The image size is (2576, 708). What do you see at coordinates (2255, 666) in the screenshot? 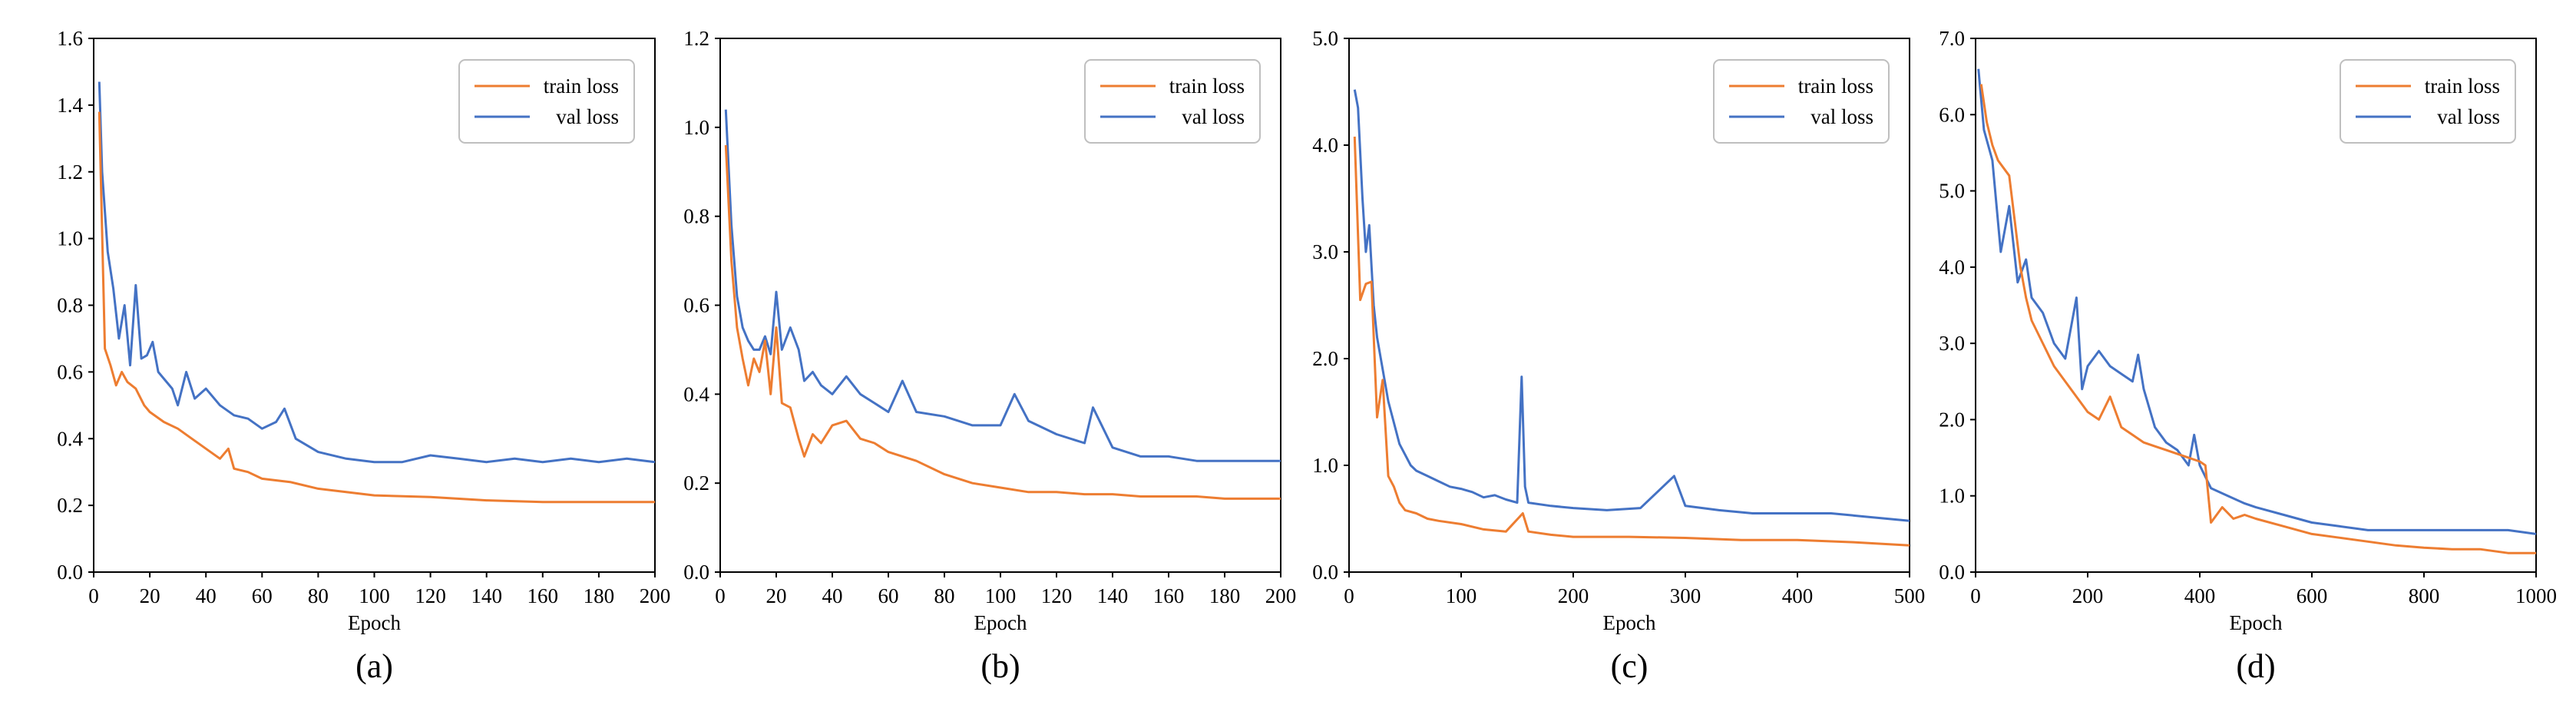
I see `panel-caption: (d)` at bounding box center [2255, 666].